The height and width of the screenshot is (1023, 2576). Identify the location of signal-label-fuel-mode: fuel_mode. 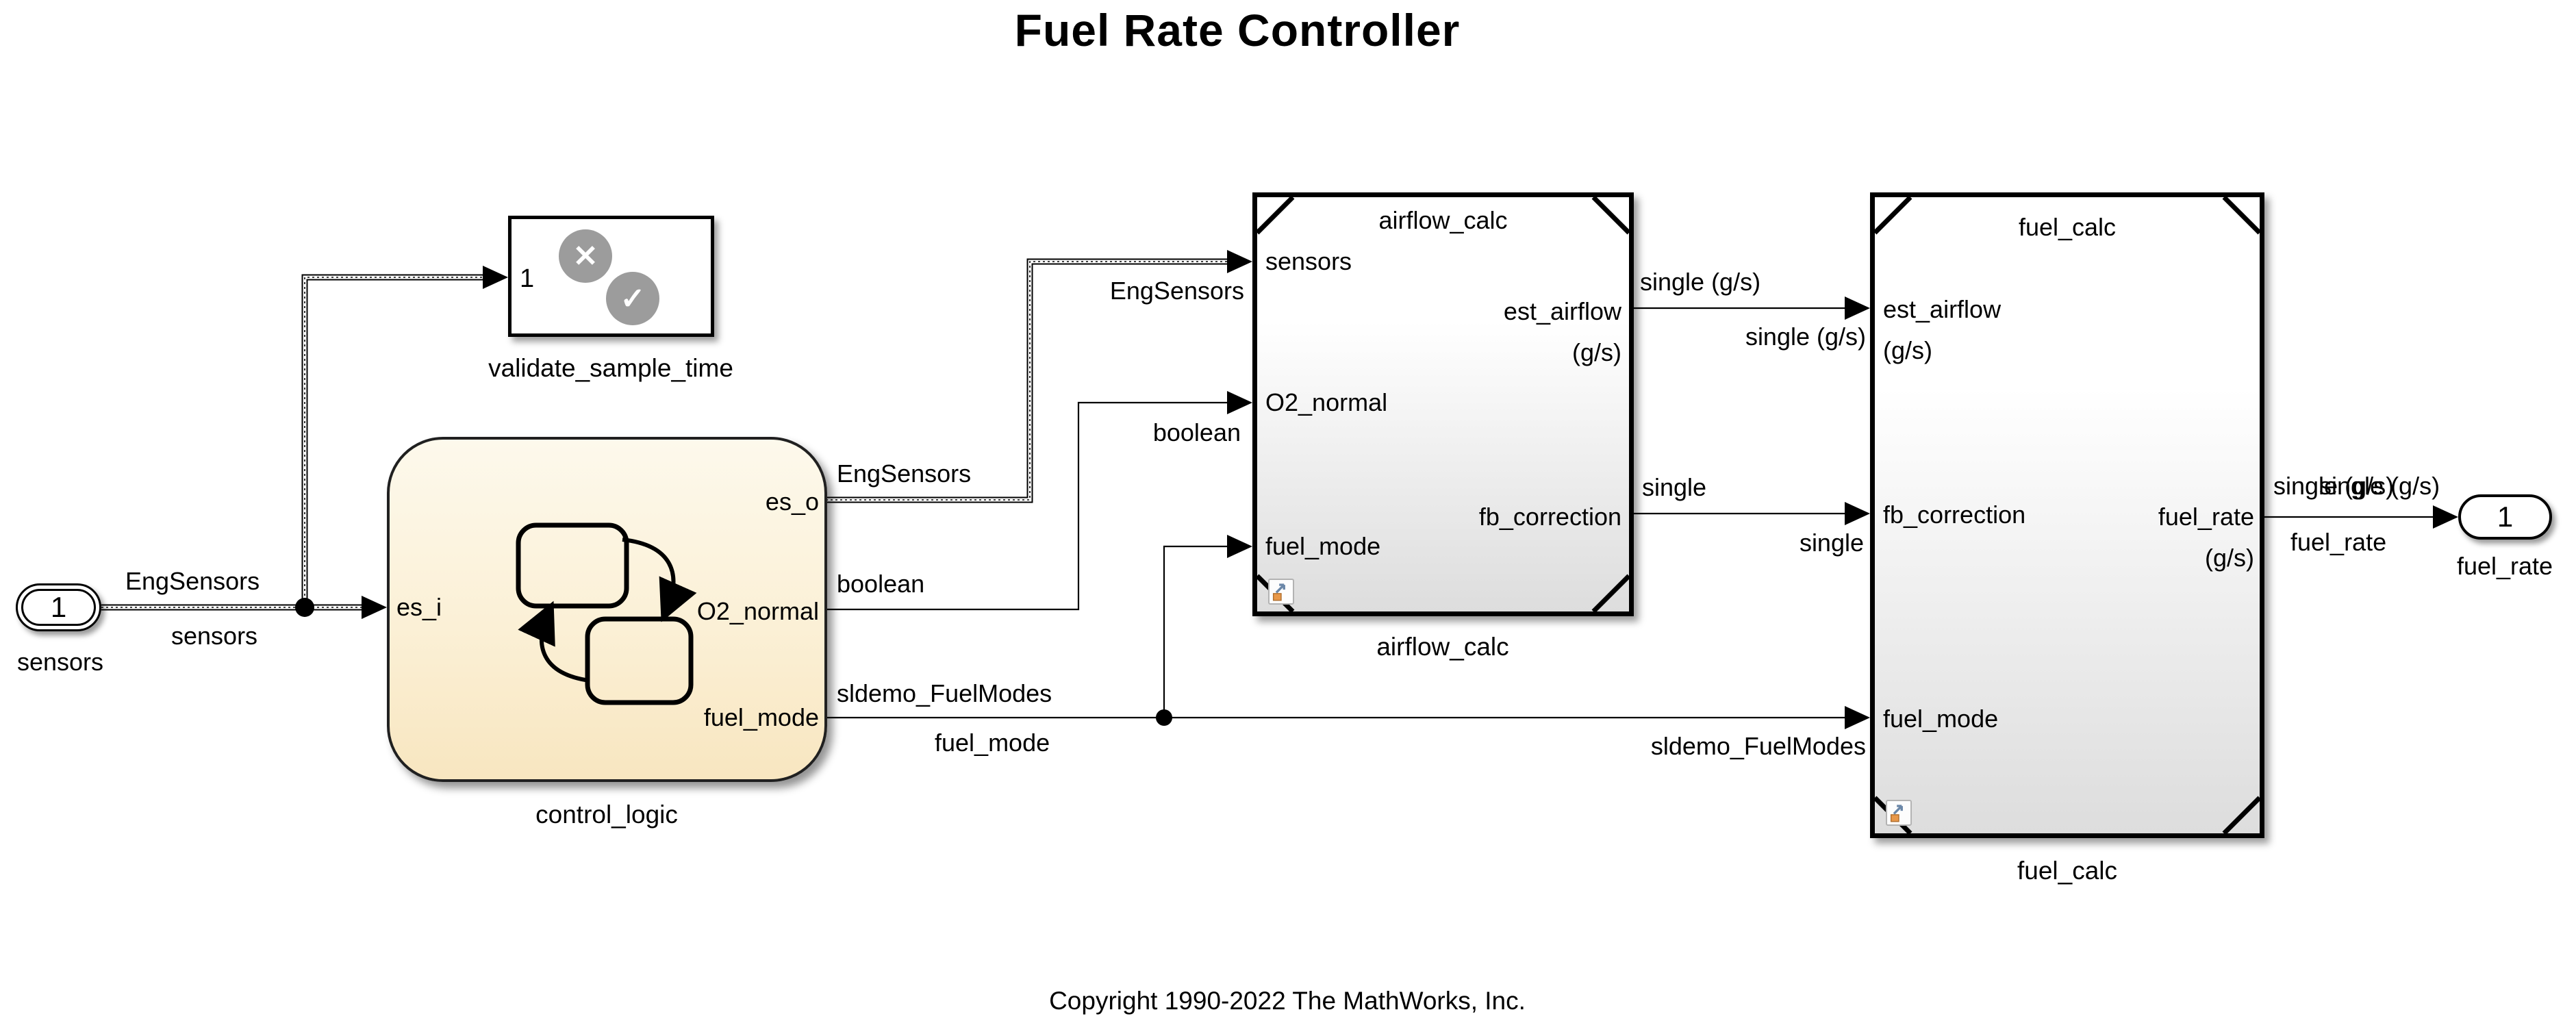
(993, 743).